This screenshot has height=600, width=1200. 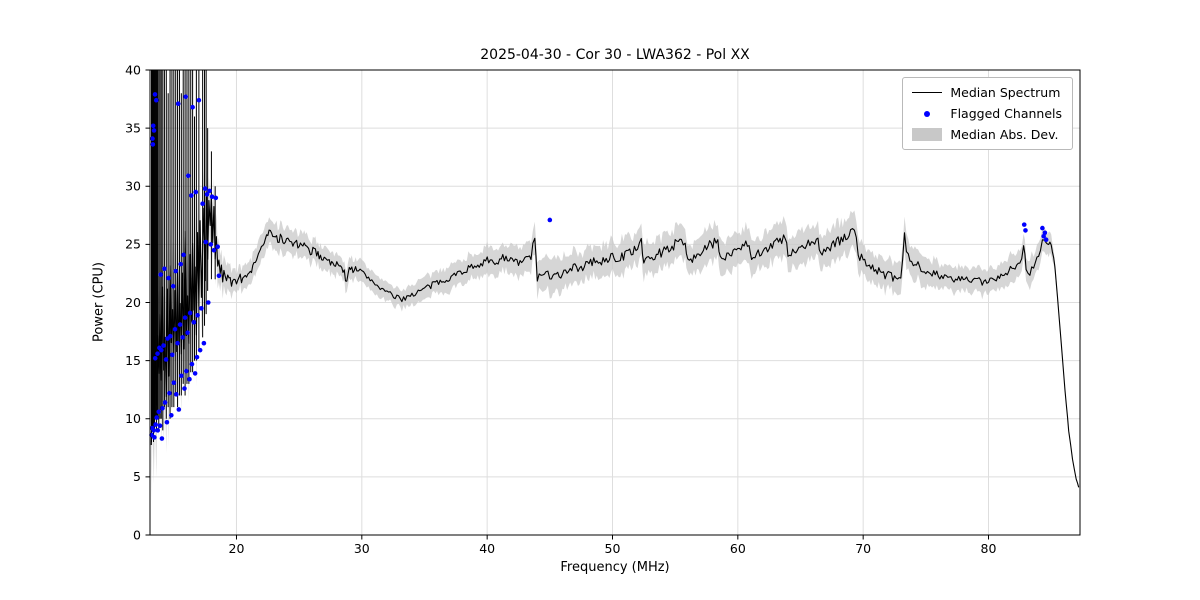 I want to click on legend-label-median-spectrum: Median Spectrum, so click(x=1005, y=92).